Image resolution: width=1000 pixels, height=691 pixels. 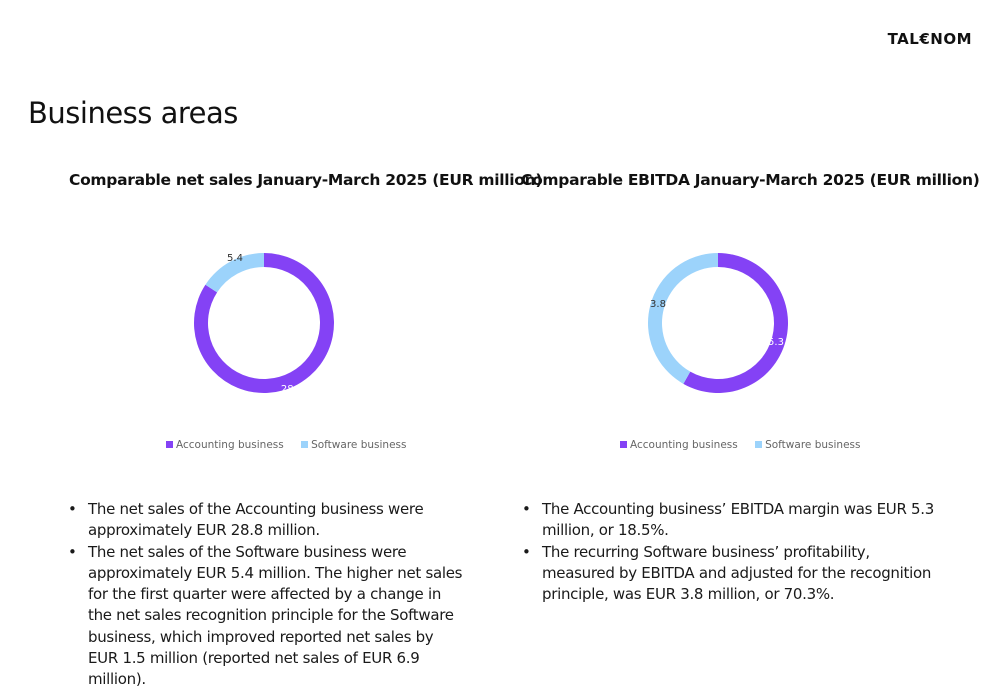 I want to click on talenom-logo: TAL€NOM, so click(x=929, y=39).